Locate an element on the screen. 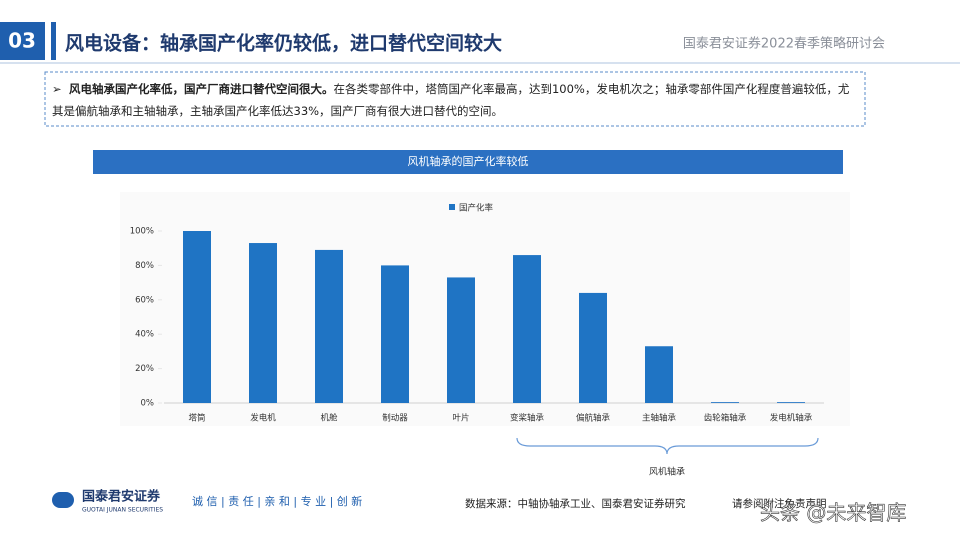  legend-label: 国产化率 is located at coordinates (476, 208).